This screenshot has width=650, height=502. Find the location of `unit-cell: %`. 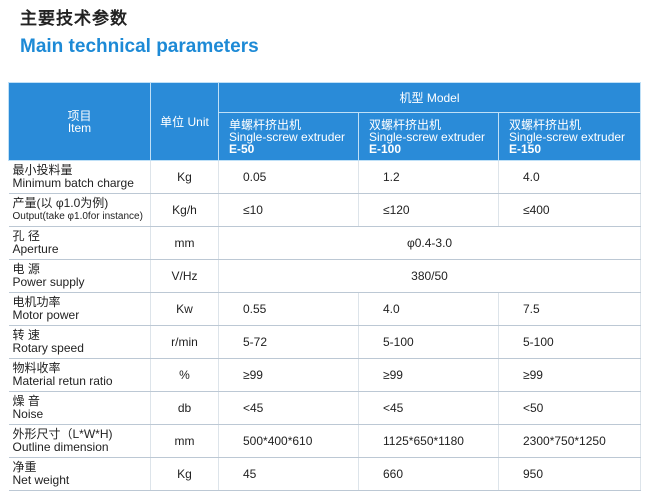

unit-cell: % is located at coordinates (184, 375).